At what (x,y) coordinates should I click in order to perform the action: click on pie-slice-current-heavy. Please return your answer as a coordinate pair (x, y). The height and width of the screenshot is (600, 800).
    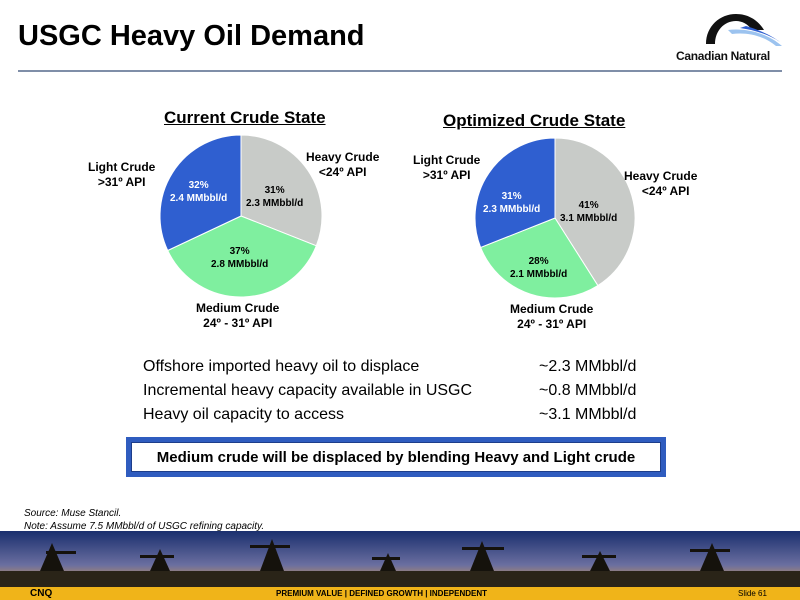
    Looking at the image, I should click on (281, 190).